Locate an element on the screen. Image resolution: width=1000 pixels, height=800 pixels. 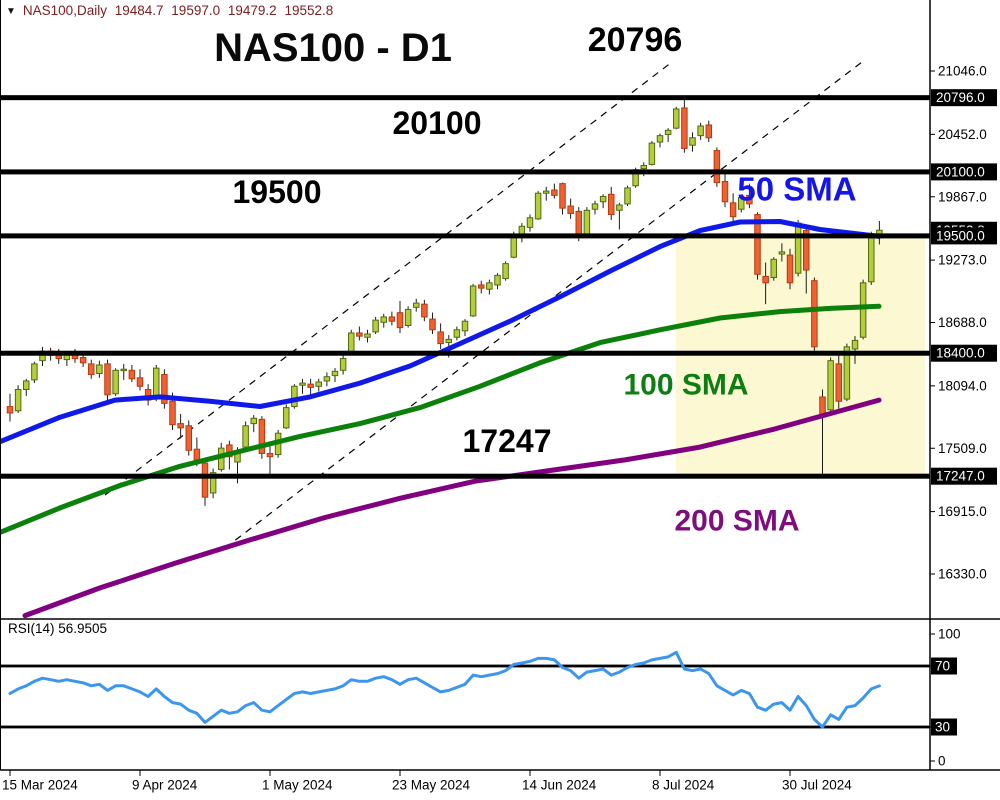
symbol-name: NAS100,Daily is located at coordinates (64, 10).